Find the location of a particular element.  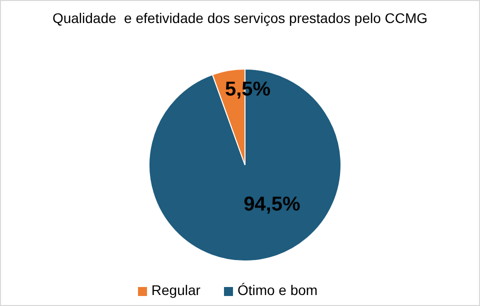

legend-label: Regular is located at coordinates (175, 290).